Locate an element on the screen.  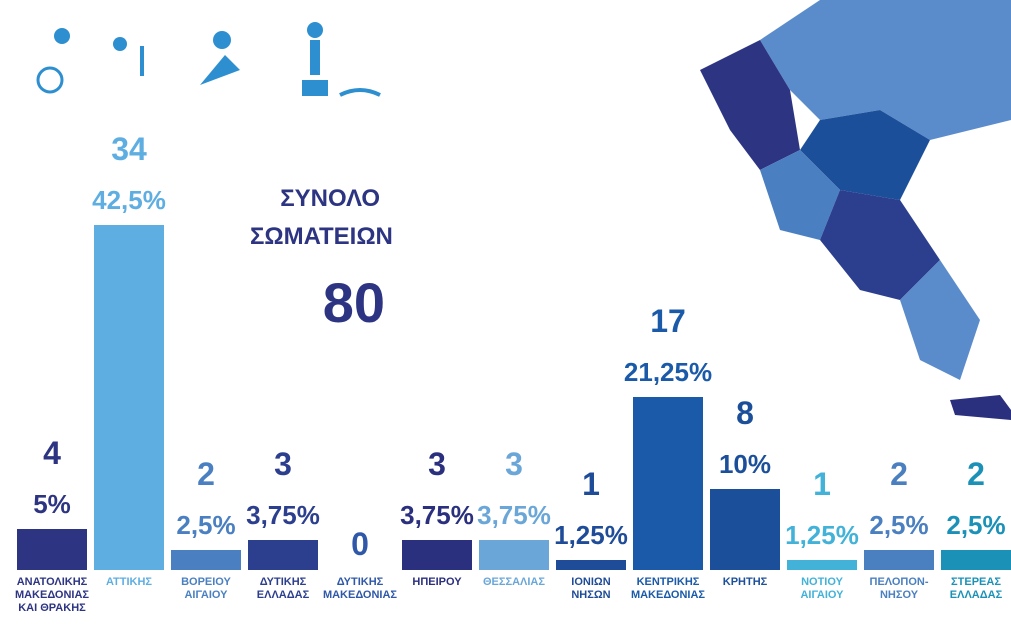
category-label: ΝΟΤΙΟΥ ΑΙΓΑΙΟΥ is located at coordinates (822, 588).